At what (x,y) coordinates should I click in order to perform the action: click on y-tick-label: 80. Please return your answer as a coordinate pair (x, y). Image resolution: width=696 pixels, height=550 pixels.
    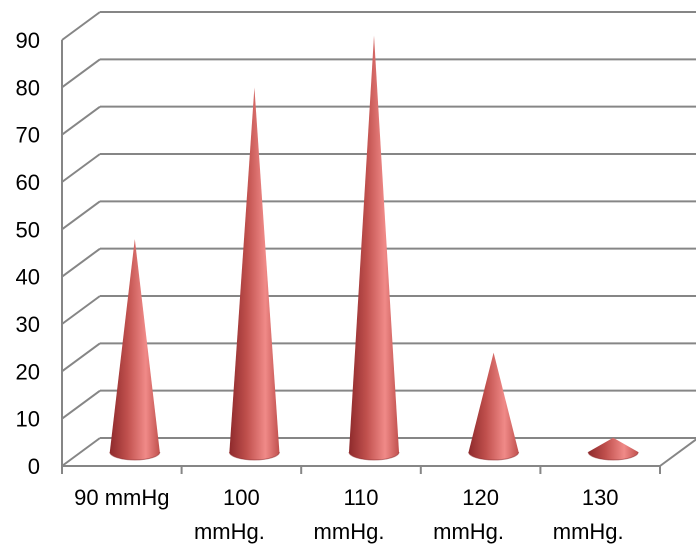
    Looking at the image, I should click on (28, 87).